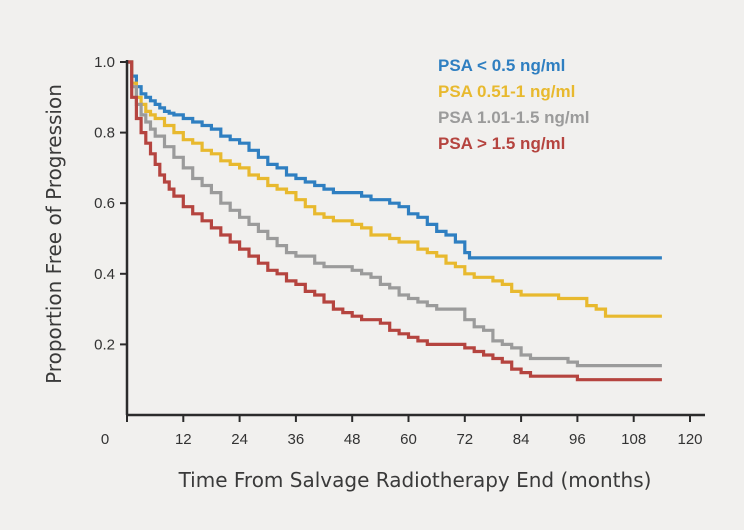  I want to click on x-tick-label: 108, so click(633, 439).